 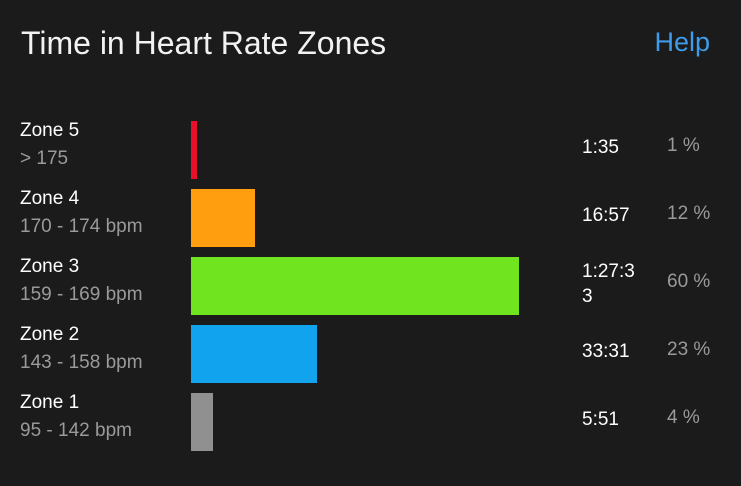 I want to click on zone-row-2: Zone 2 143 - 158 bpm 33:31 23 %, so click(x=370, y=353).